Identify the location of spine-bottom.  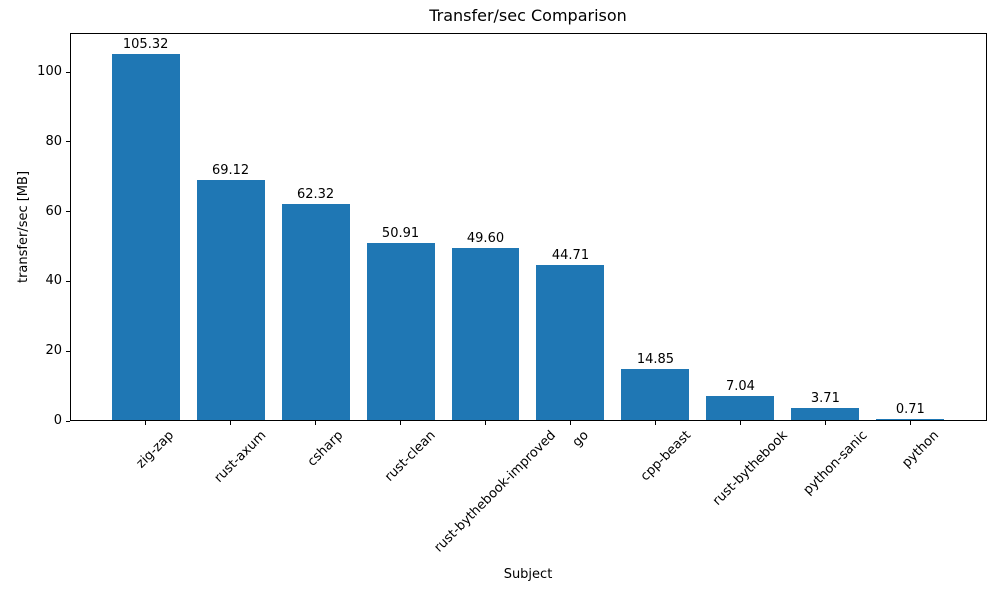
(528, 420).